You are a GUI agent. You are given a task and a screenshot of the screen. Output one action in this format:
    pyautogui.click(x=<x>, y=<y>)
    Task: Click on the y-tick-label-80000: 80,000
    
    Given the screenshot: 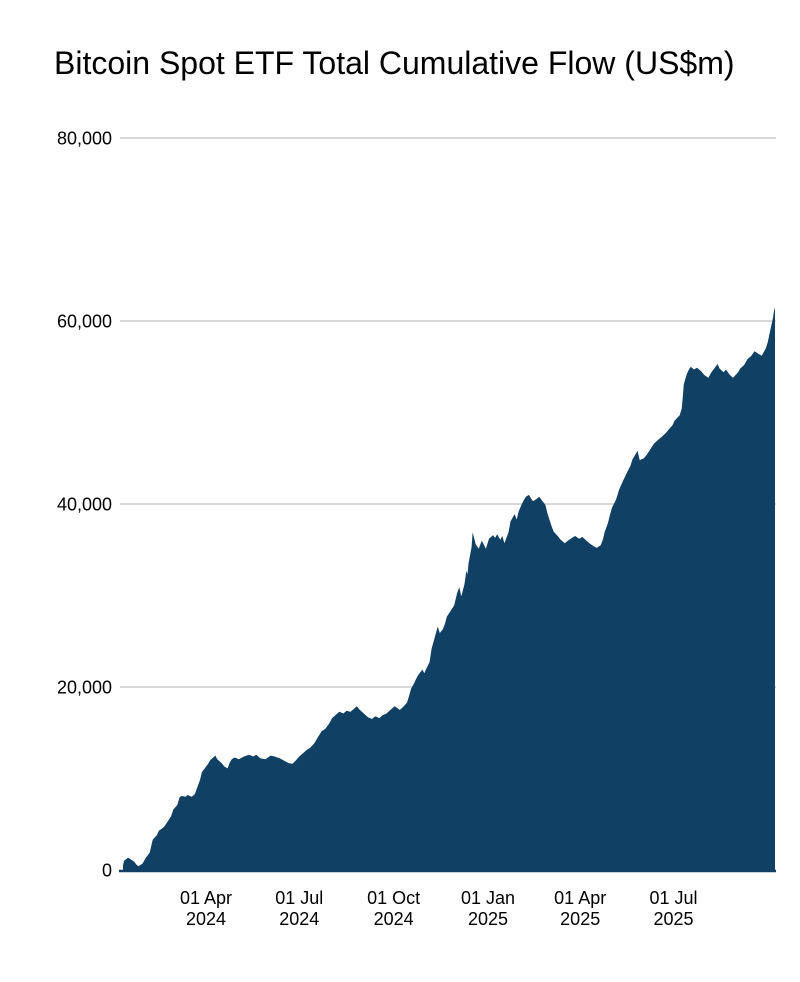 What is the action you would take?
    pyautogui.click(x=84, y=139)
    